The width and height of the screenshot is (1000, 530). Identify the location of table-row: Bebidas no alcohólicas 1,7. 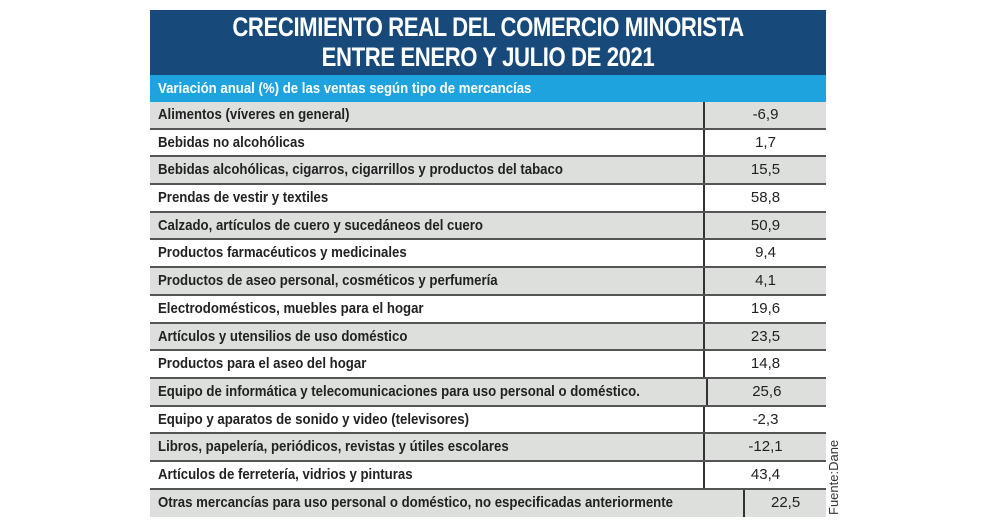
(488, 143).